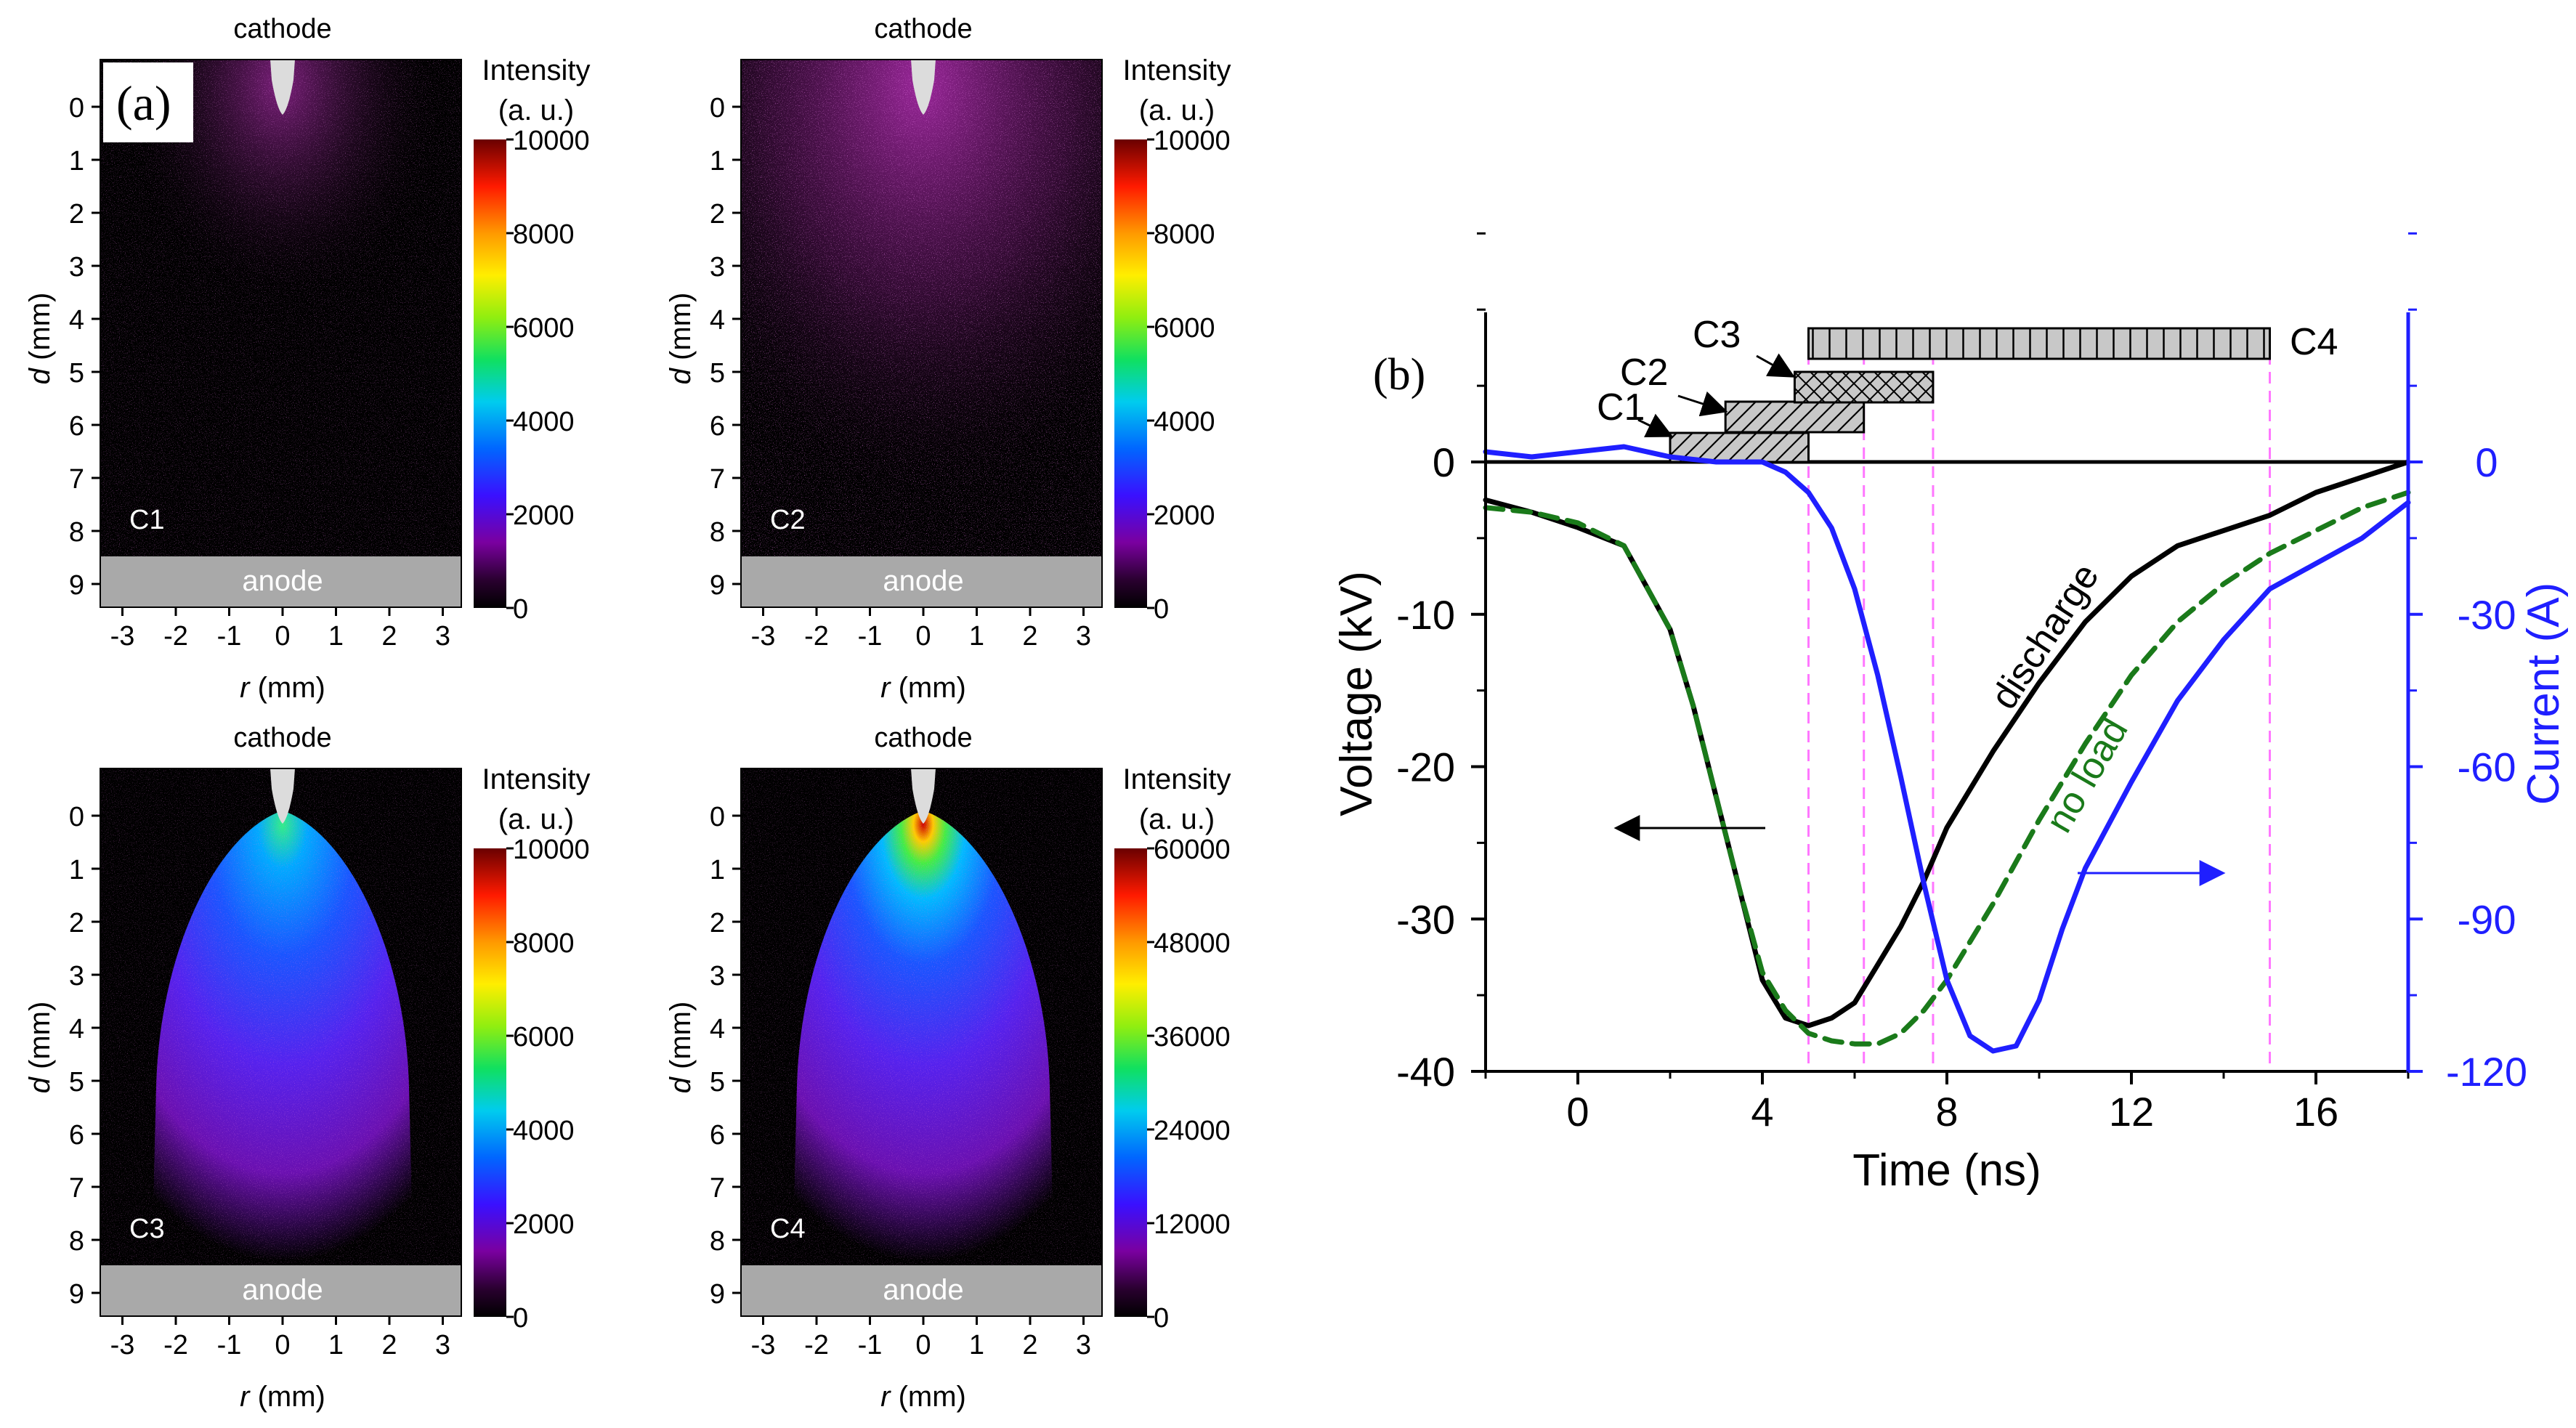  What do you see at coordinates (2487, 615) in the screenshot?
I see `current-tick-label: -30` at bounding box center [2487, 615].